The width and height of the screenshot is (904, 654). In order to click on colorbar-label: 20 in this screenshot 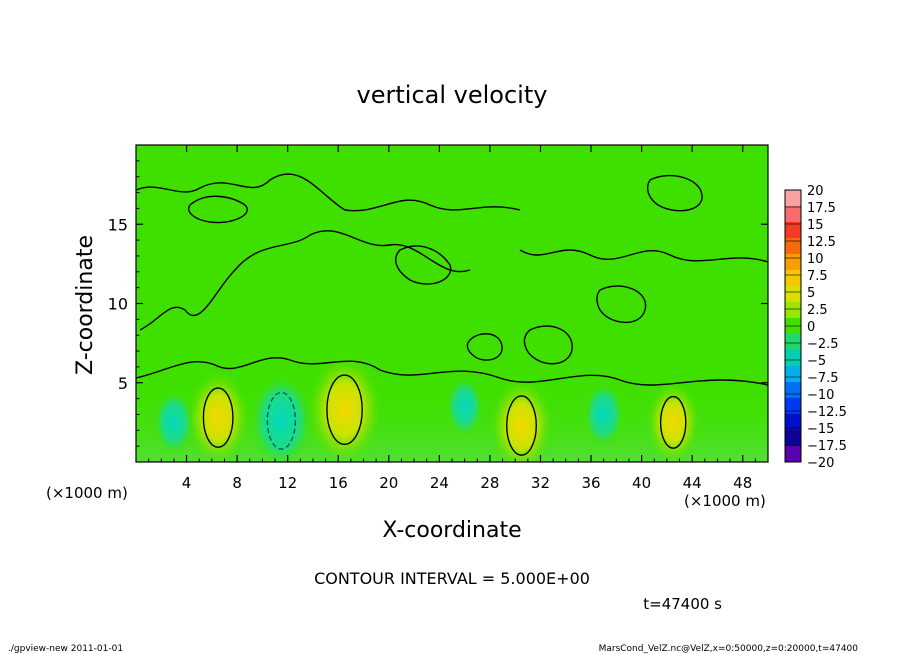, I will do `click(815, 191)`.